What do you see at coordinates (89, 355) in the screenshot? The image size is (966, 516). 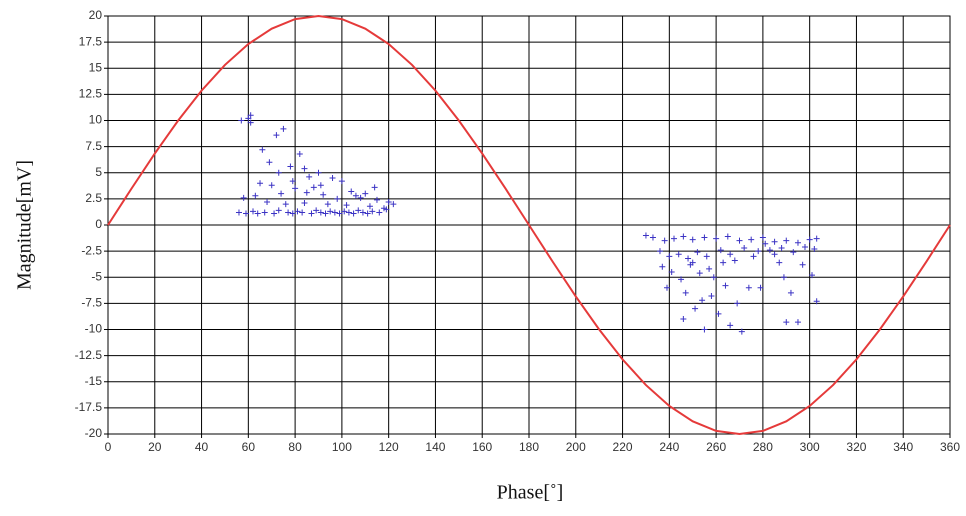 I see `y-tick-label: -12.5` at bounding box center [89, 355].